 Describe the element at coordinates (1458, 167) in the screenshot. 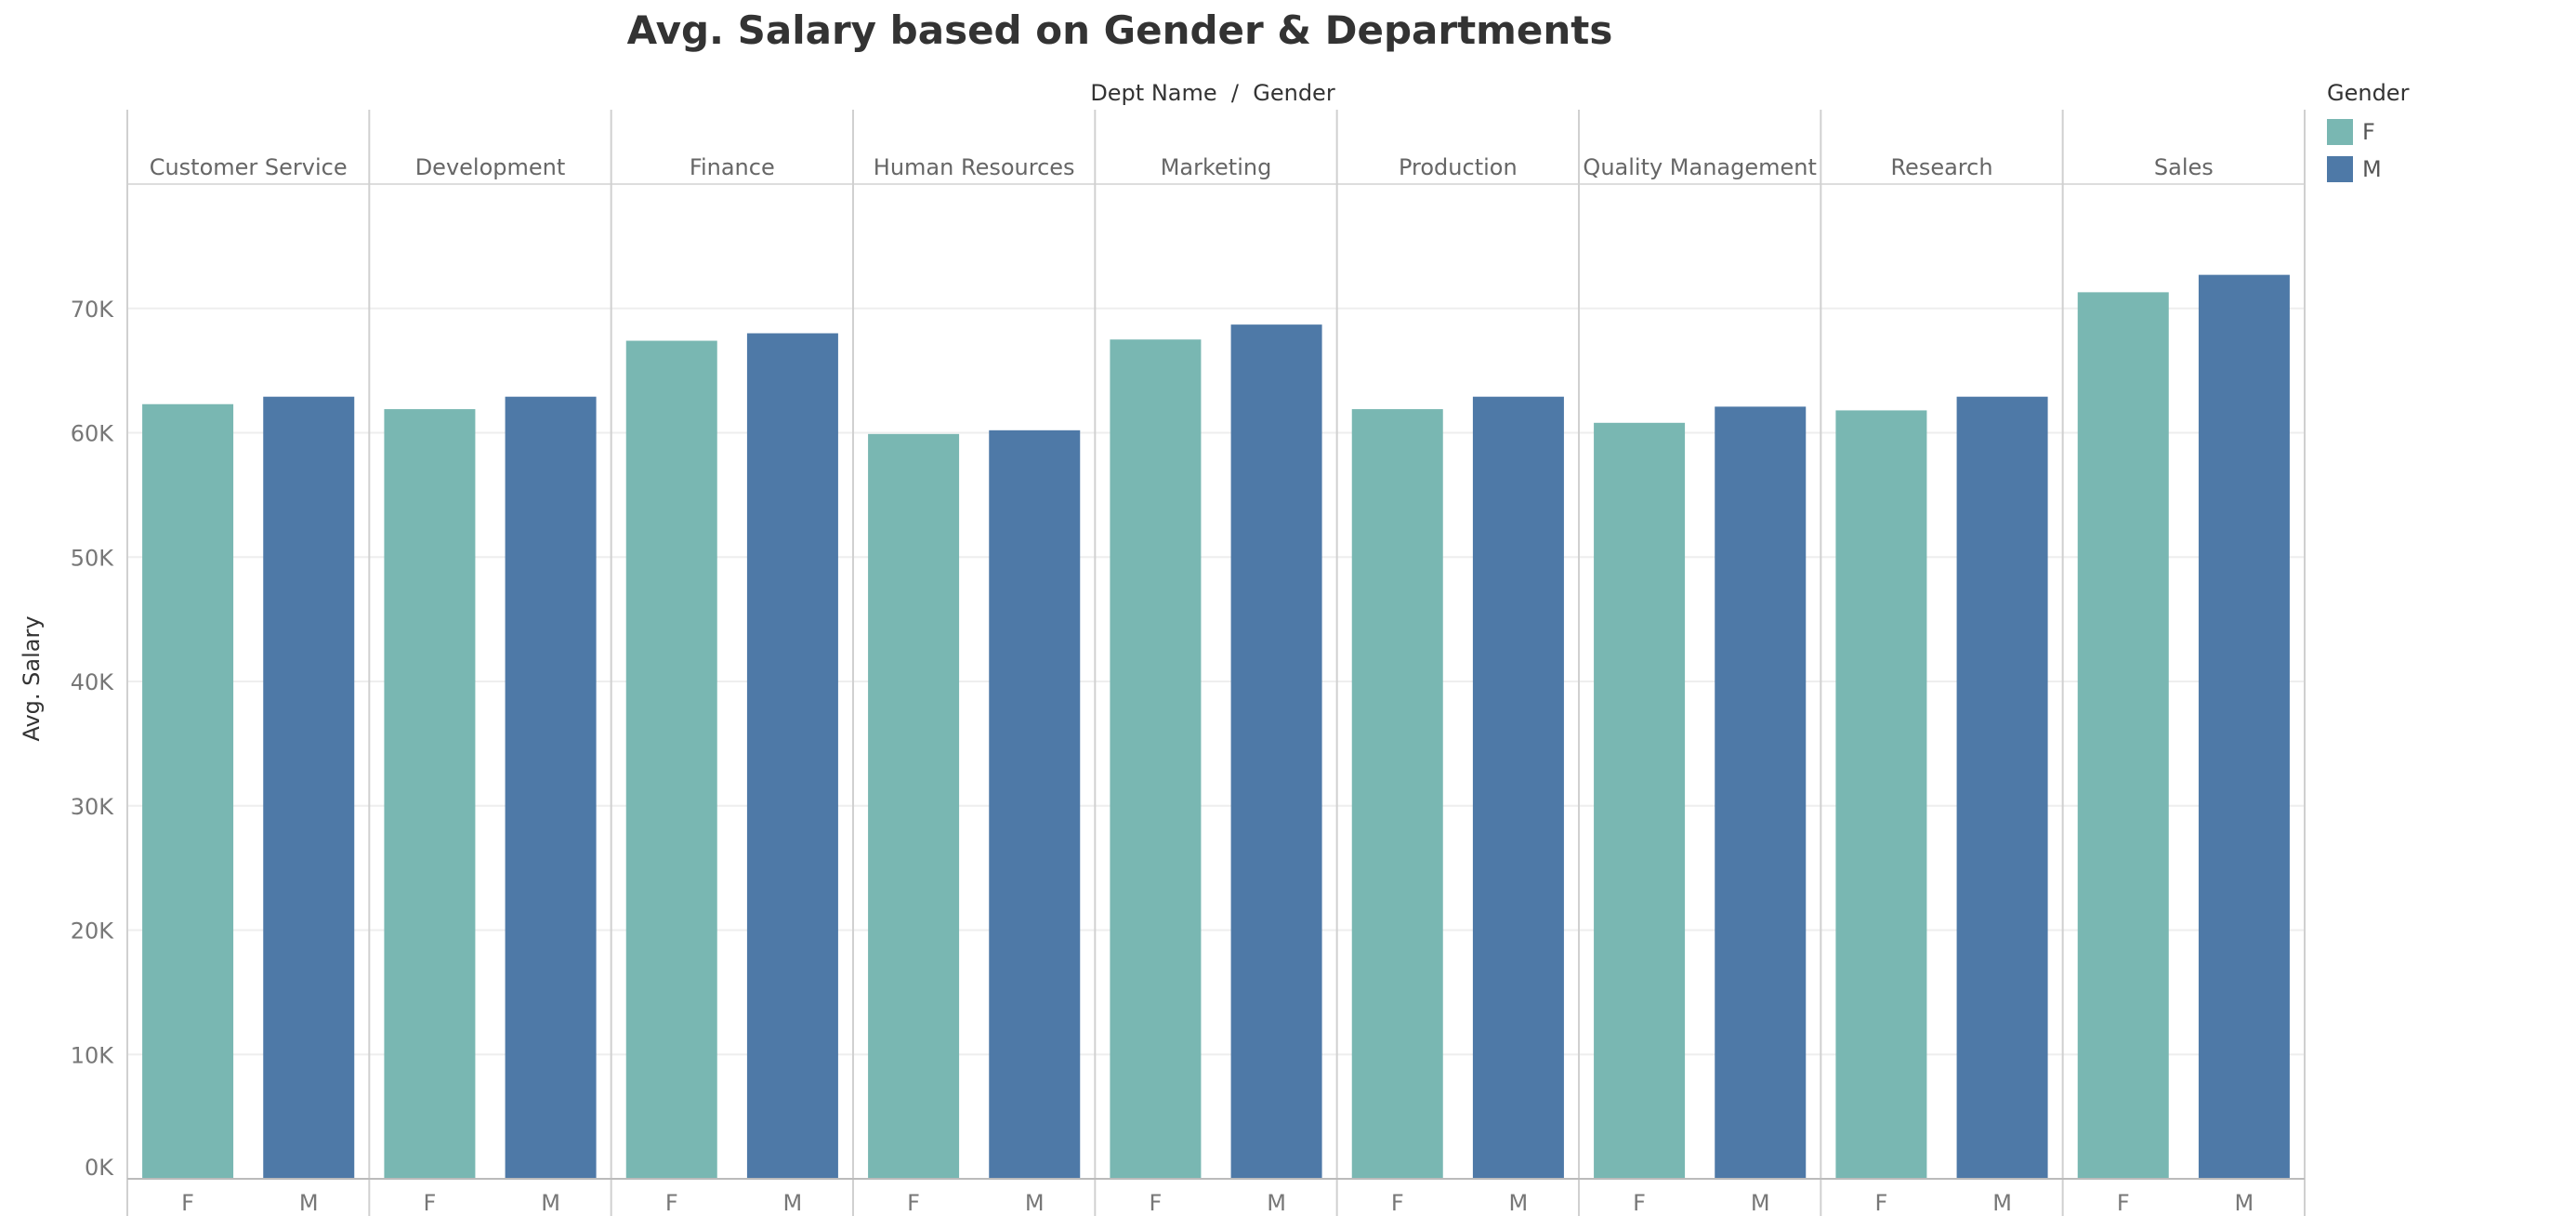

I see `dept-header-label: Production` at that location.